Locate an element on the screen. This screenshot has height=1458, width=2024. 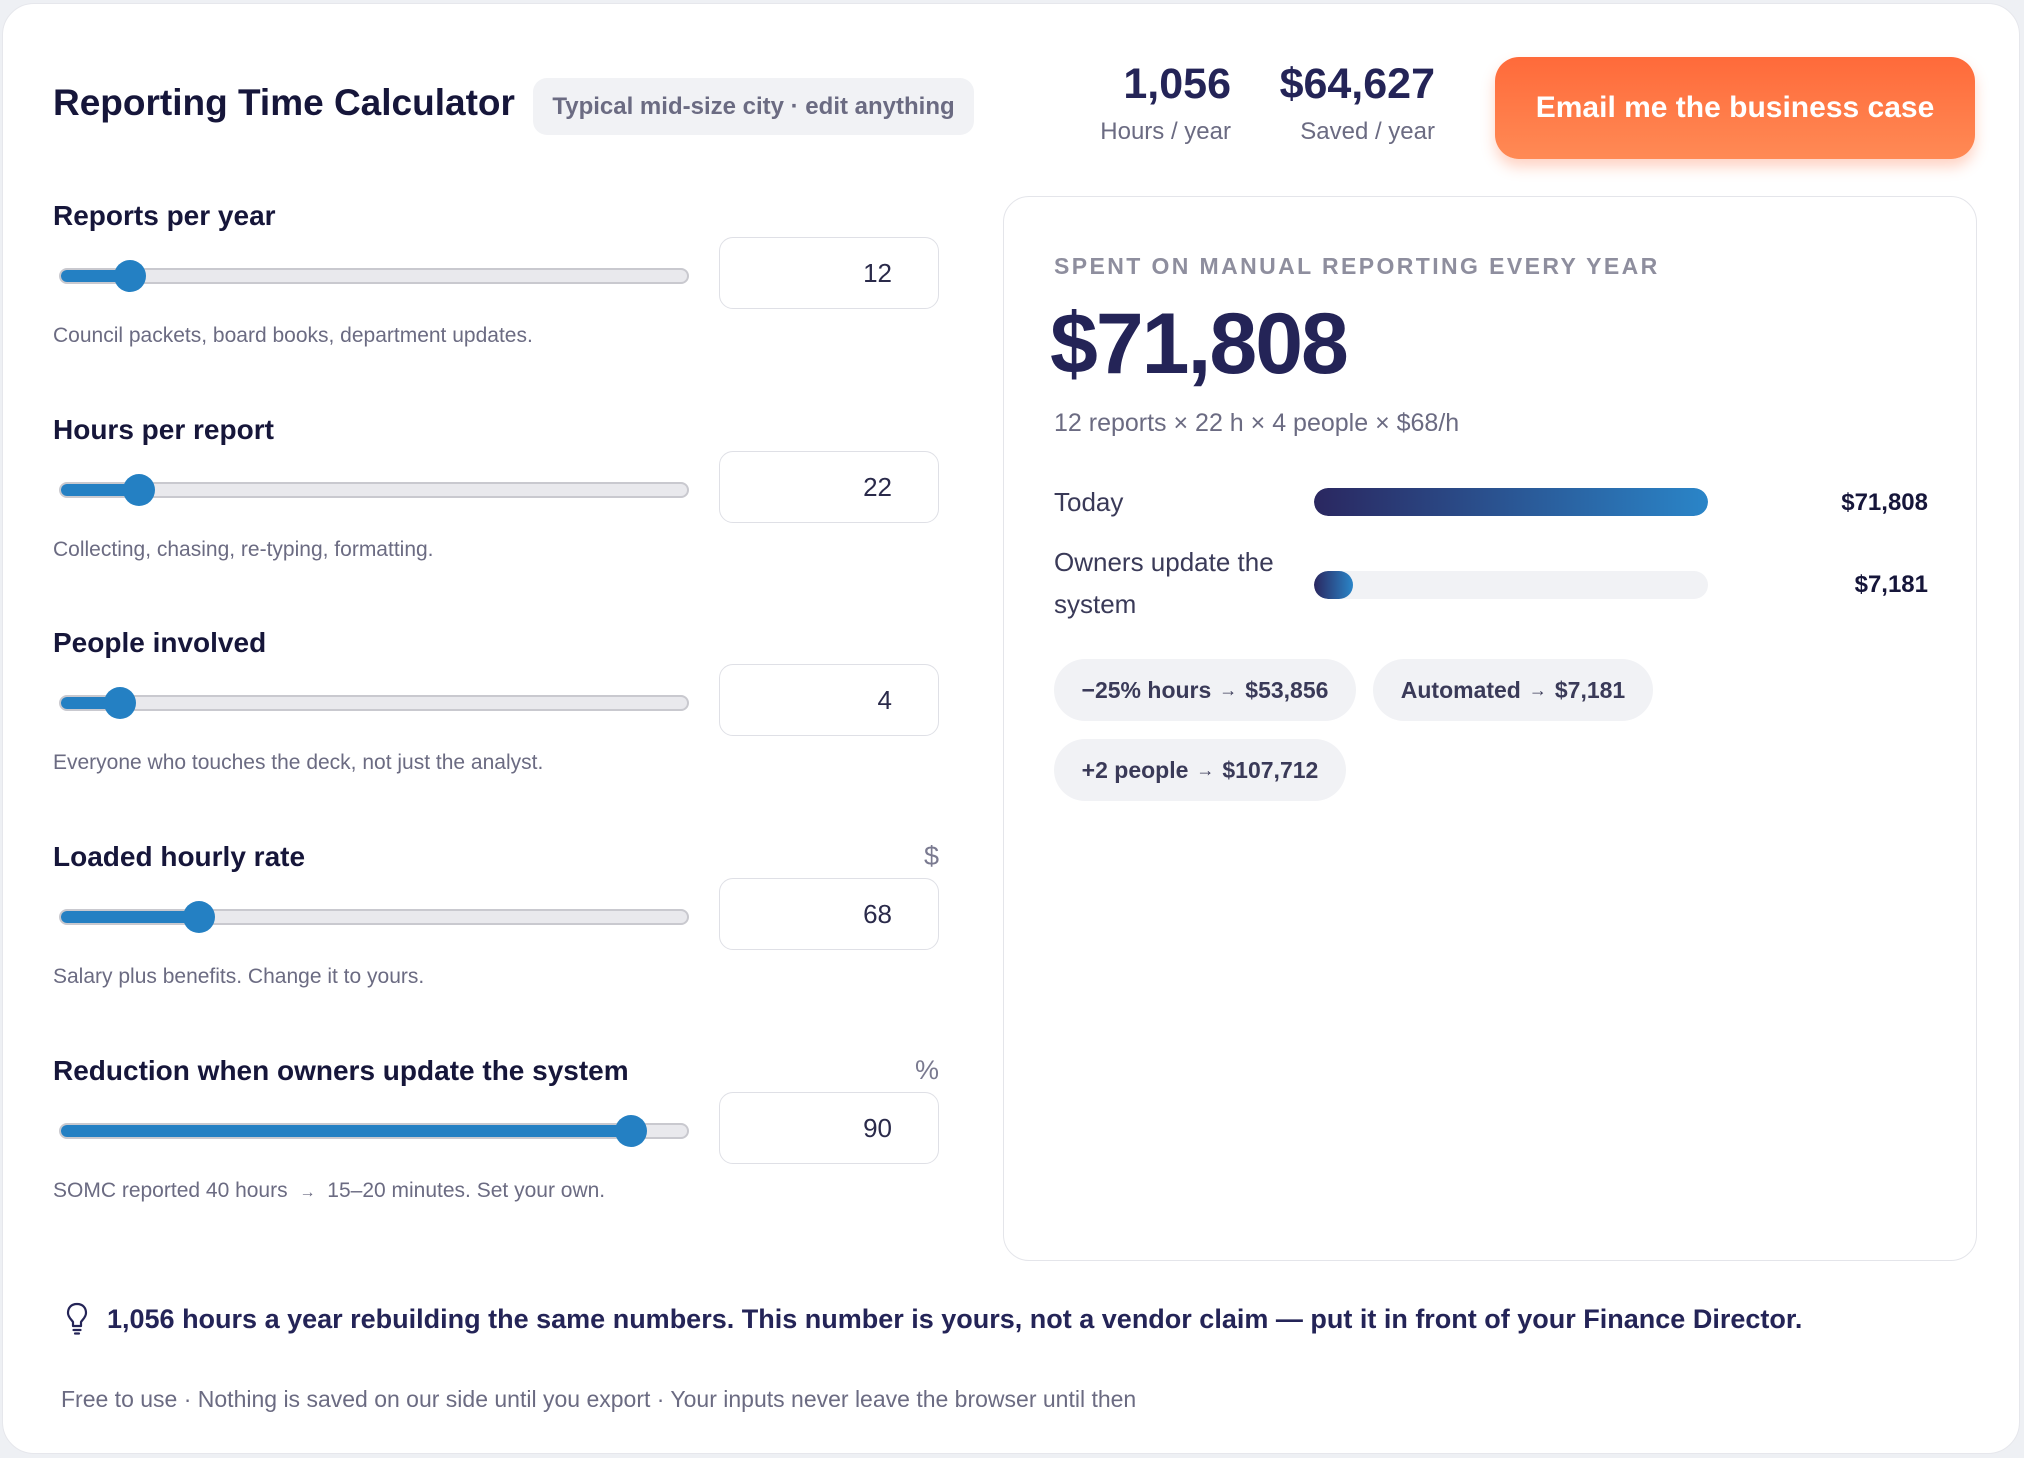
reduction-input is located at coordinates (829, 1128).